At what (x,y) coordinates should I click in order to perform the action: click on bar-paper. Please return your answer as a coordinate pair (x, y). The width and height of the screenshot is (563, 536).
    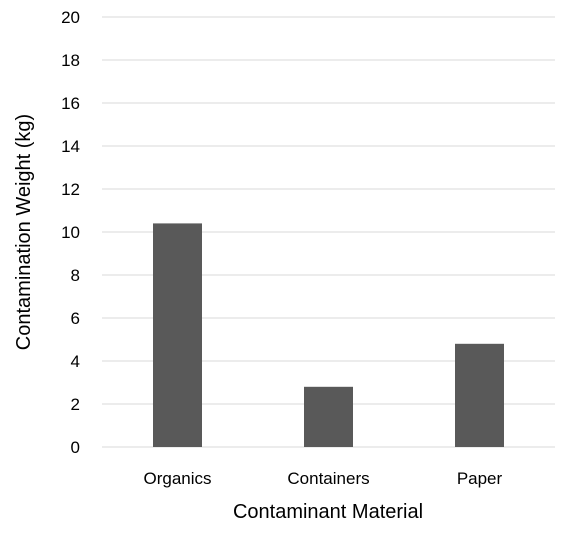
    Looking at the image, I should click on (479, 395).